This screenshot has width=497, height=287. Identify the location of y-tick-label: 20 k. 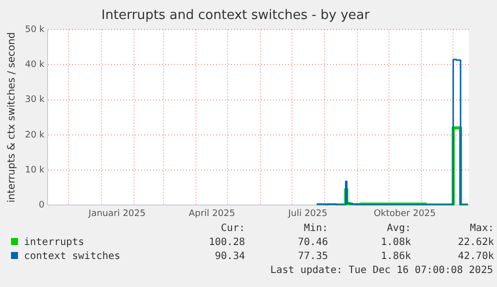
(35, 135).